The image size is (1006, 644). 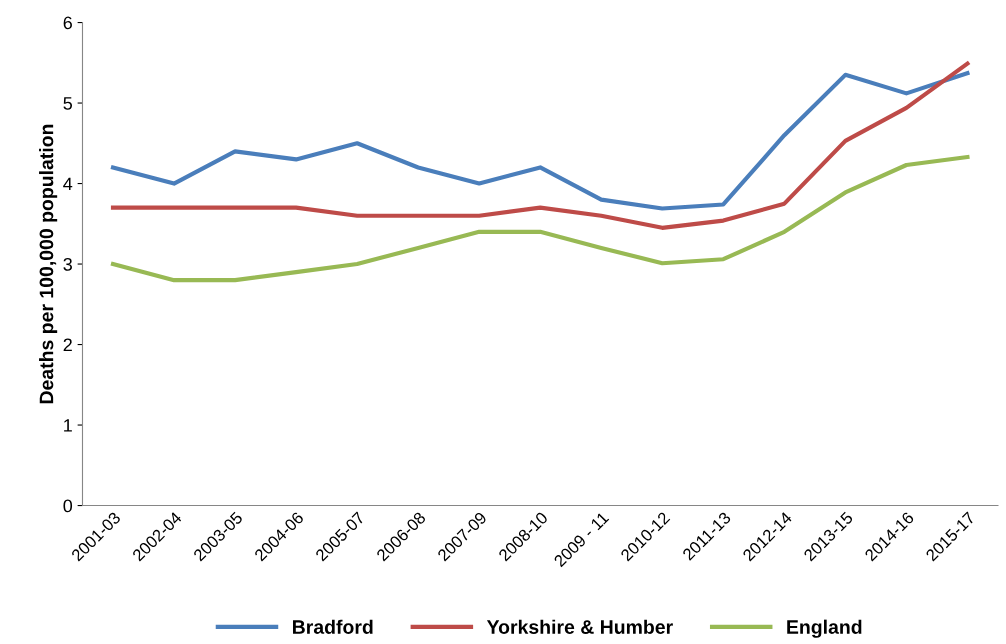 I want to click on y-axis-title: Deaths per 100,000 population, so click(x=48, y=264).